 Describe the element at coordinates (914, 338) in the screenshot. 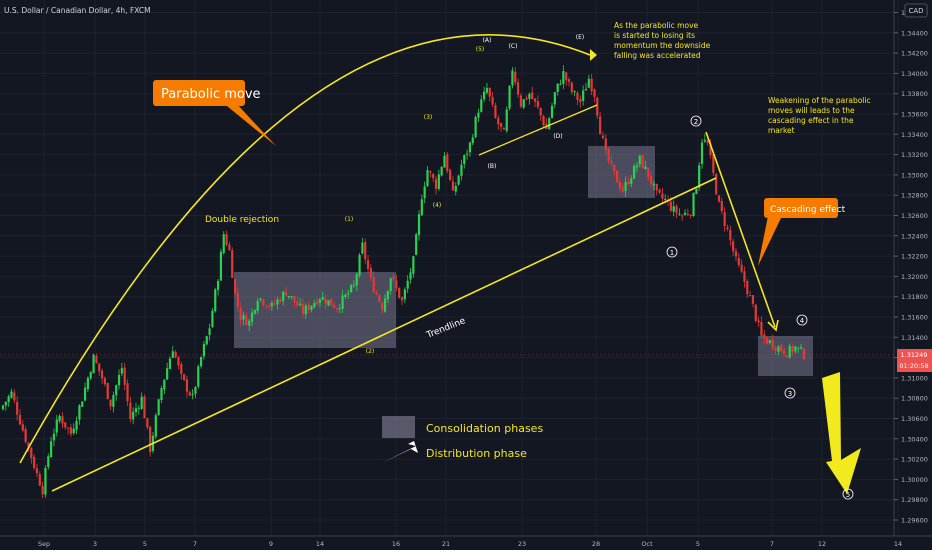

I see `price-tick-label: 1.31400` at that location.